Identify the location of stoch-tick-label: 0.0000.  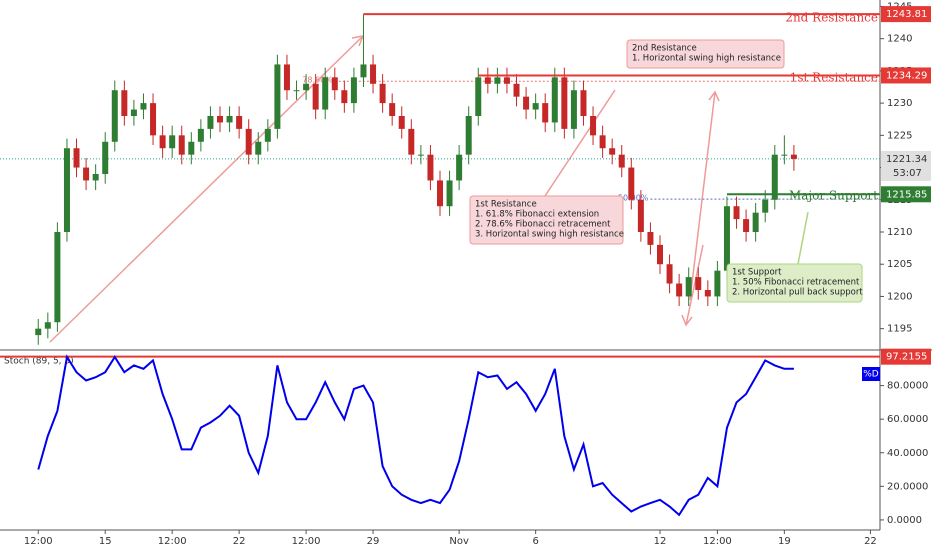
(904, 520).